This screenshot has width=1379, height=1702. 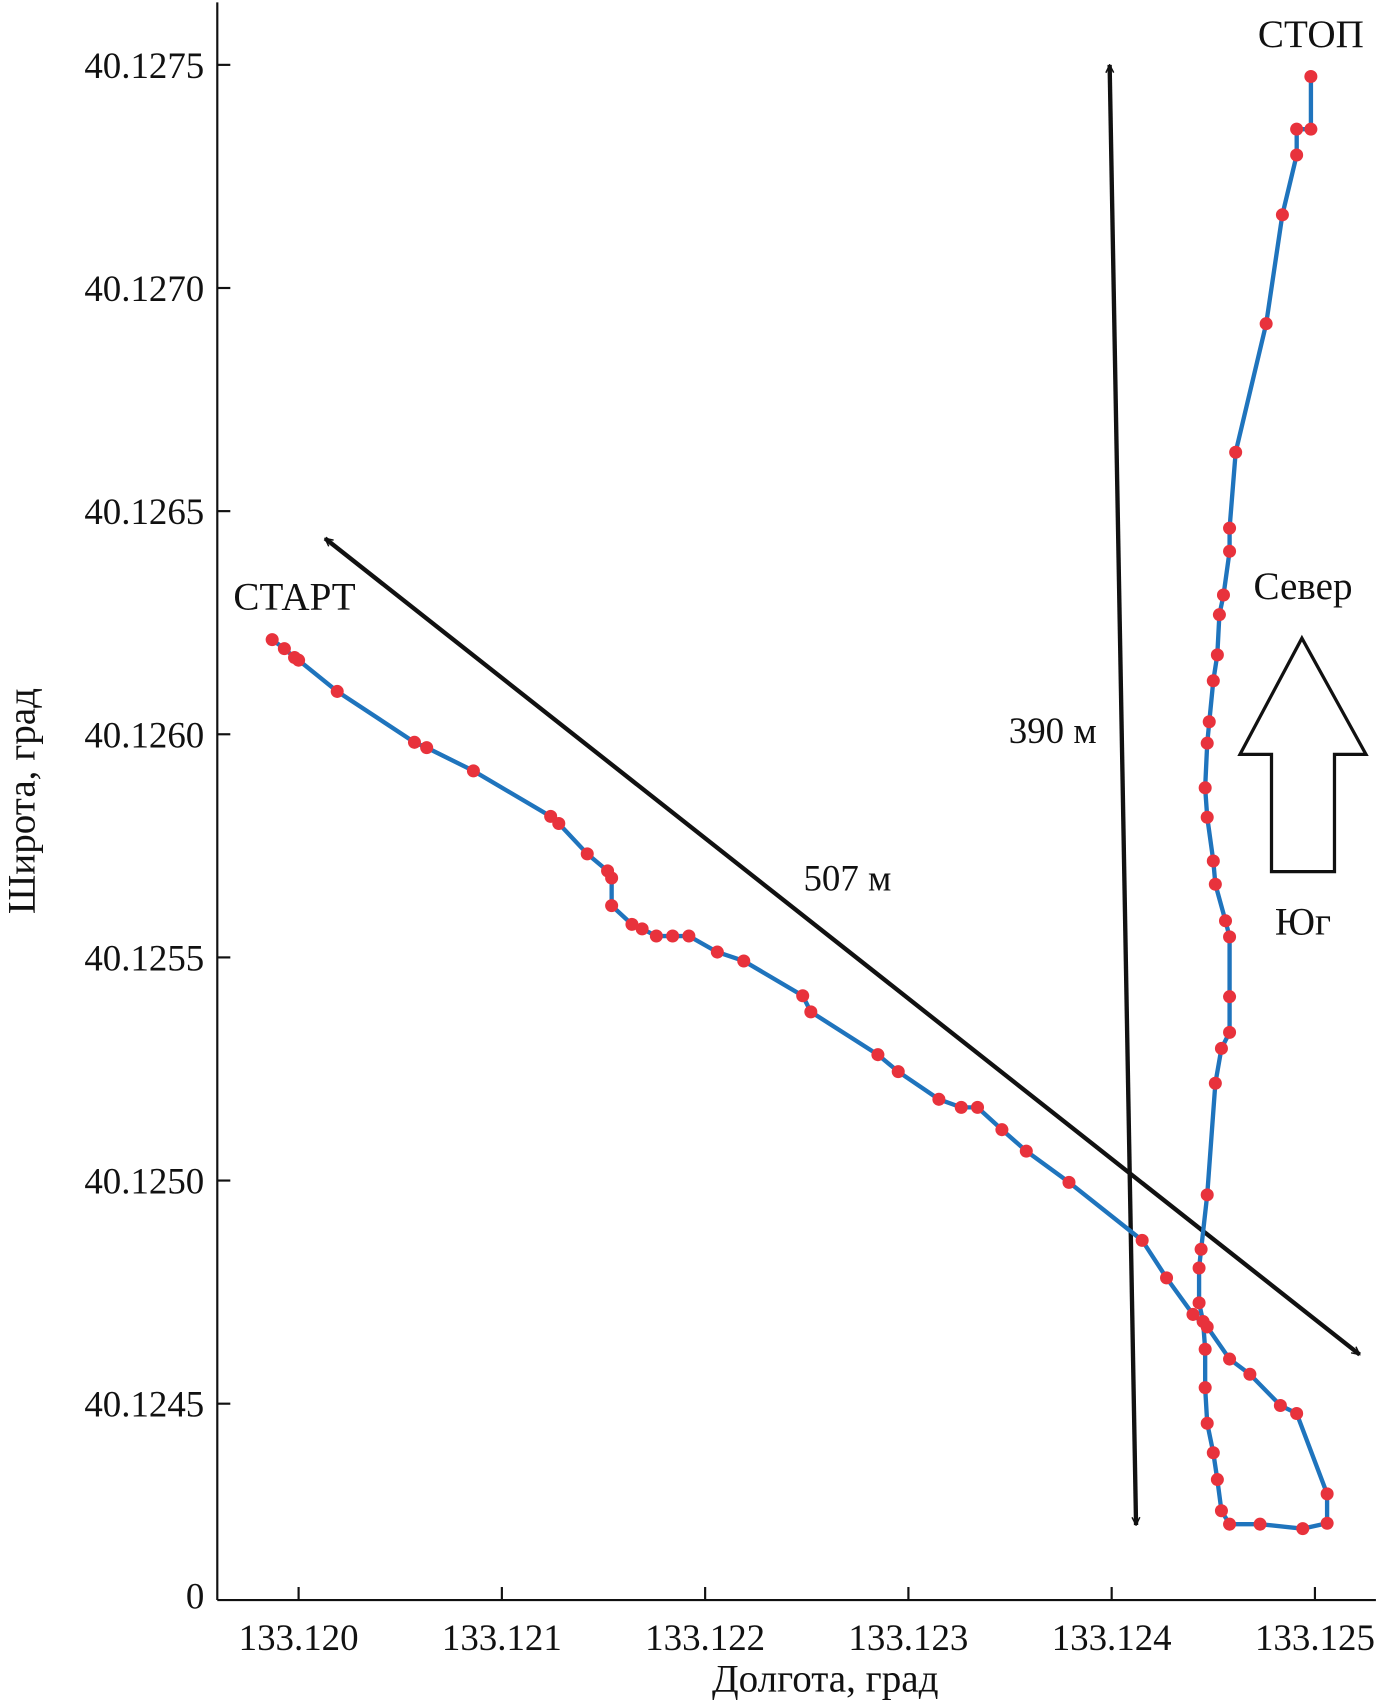 What do you see at coordinates (144, 288) in the screenshot?
I see `y-tick-label: 40.1270` at bounding box center [144, 288].